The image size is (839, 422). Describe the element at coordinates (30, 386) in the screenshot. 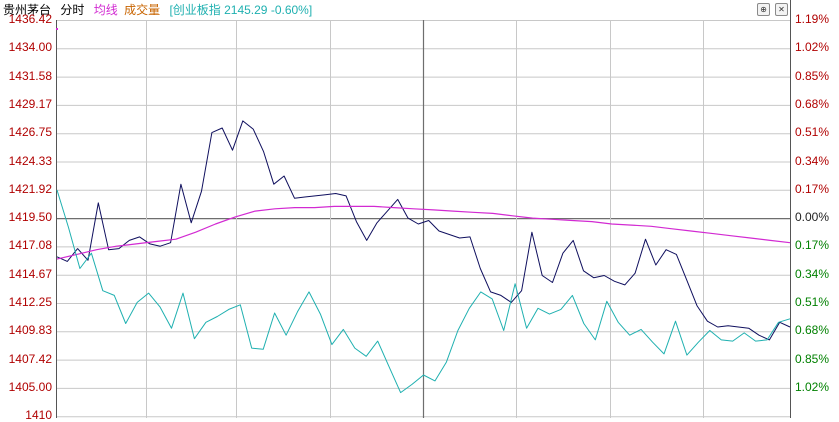

I see `price-tick-label: 1405.00` at that location.